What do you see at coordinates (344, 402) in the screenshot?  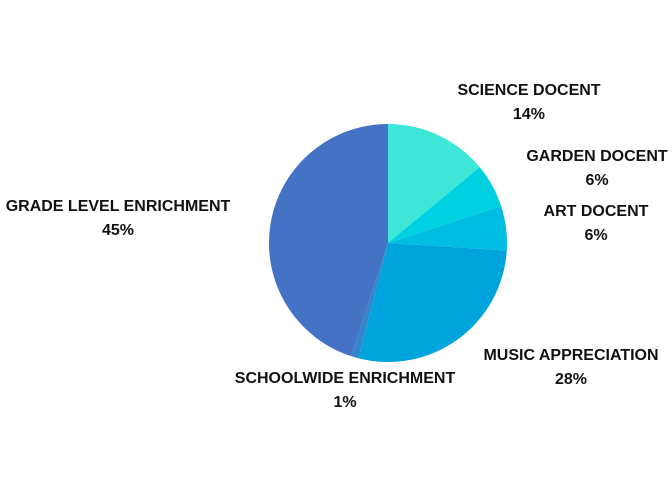 I see `slice-value-label: 1%` at bounding box center [344, 402].